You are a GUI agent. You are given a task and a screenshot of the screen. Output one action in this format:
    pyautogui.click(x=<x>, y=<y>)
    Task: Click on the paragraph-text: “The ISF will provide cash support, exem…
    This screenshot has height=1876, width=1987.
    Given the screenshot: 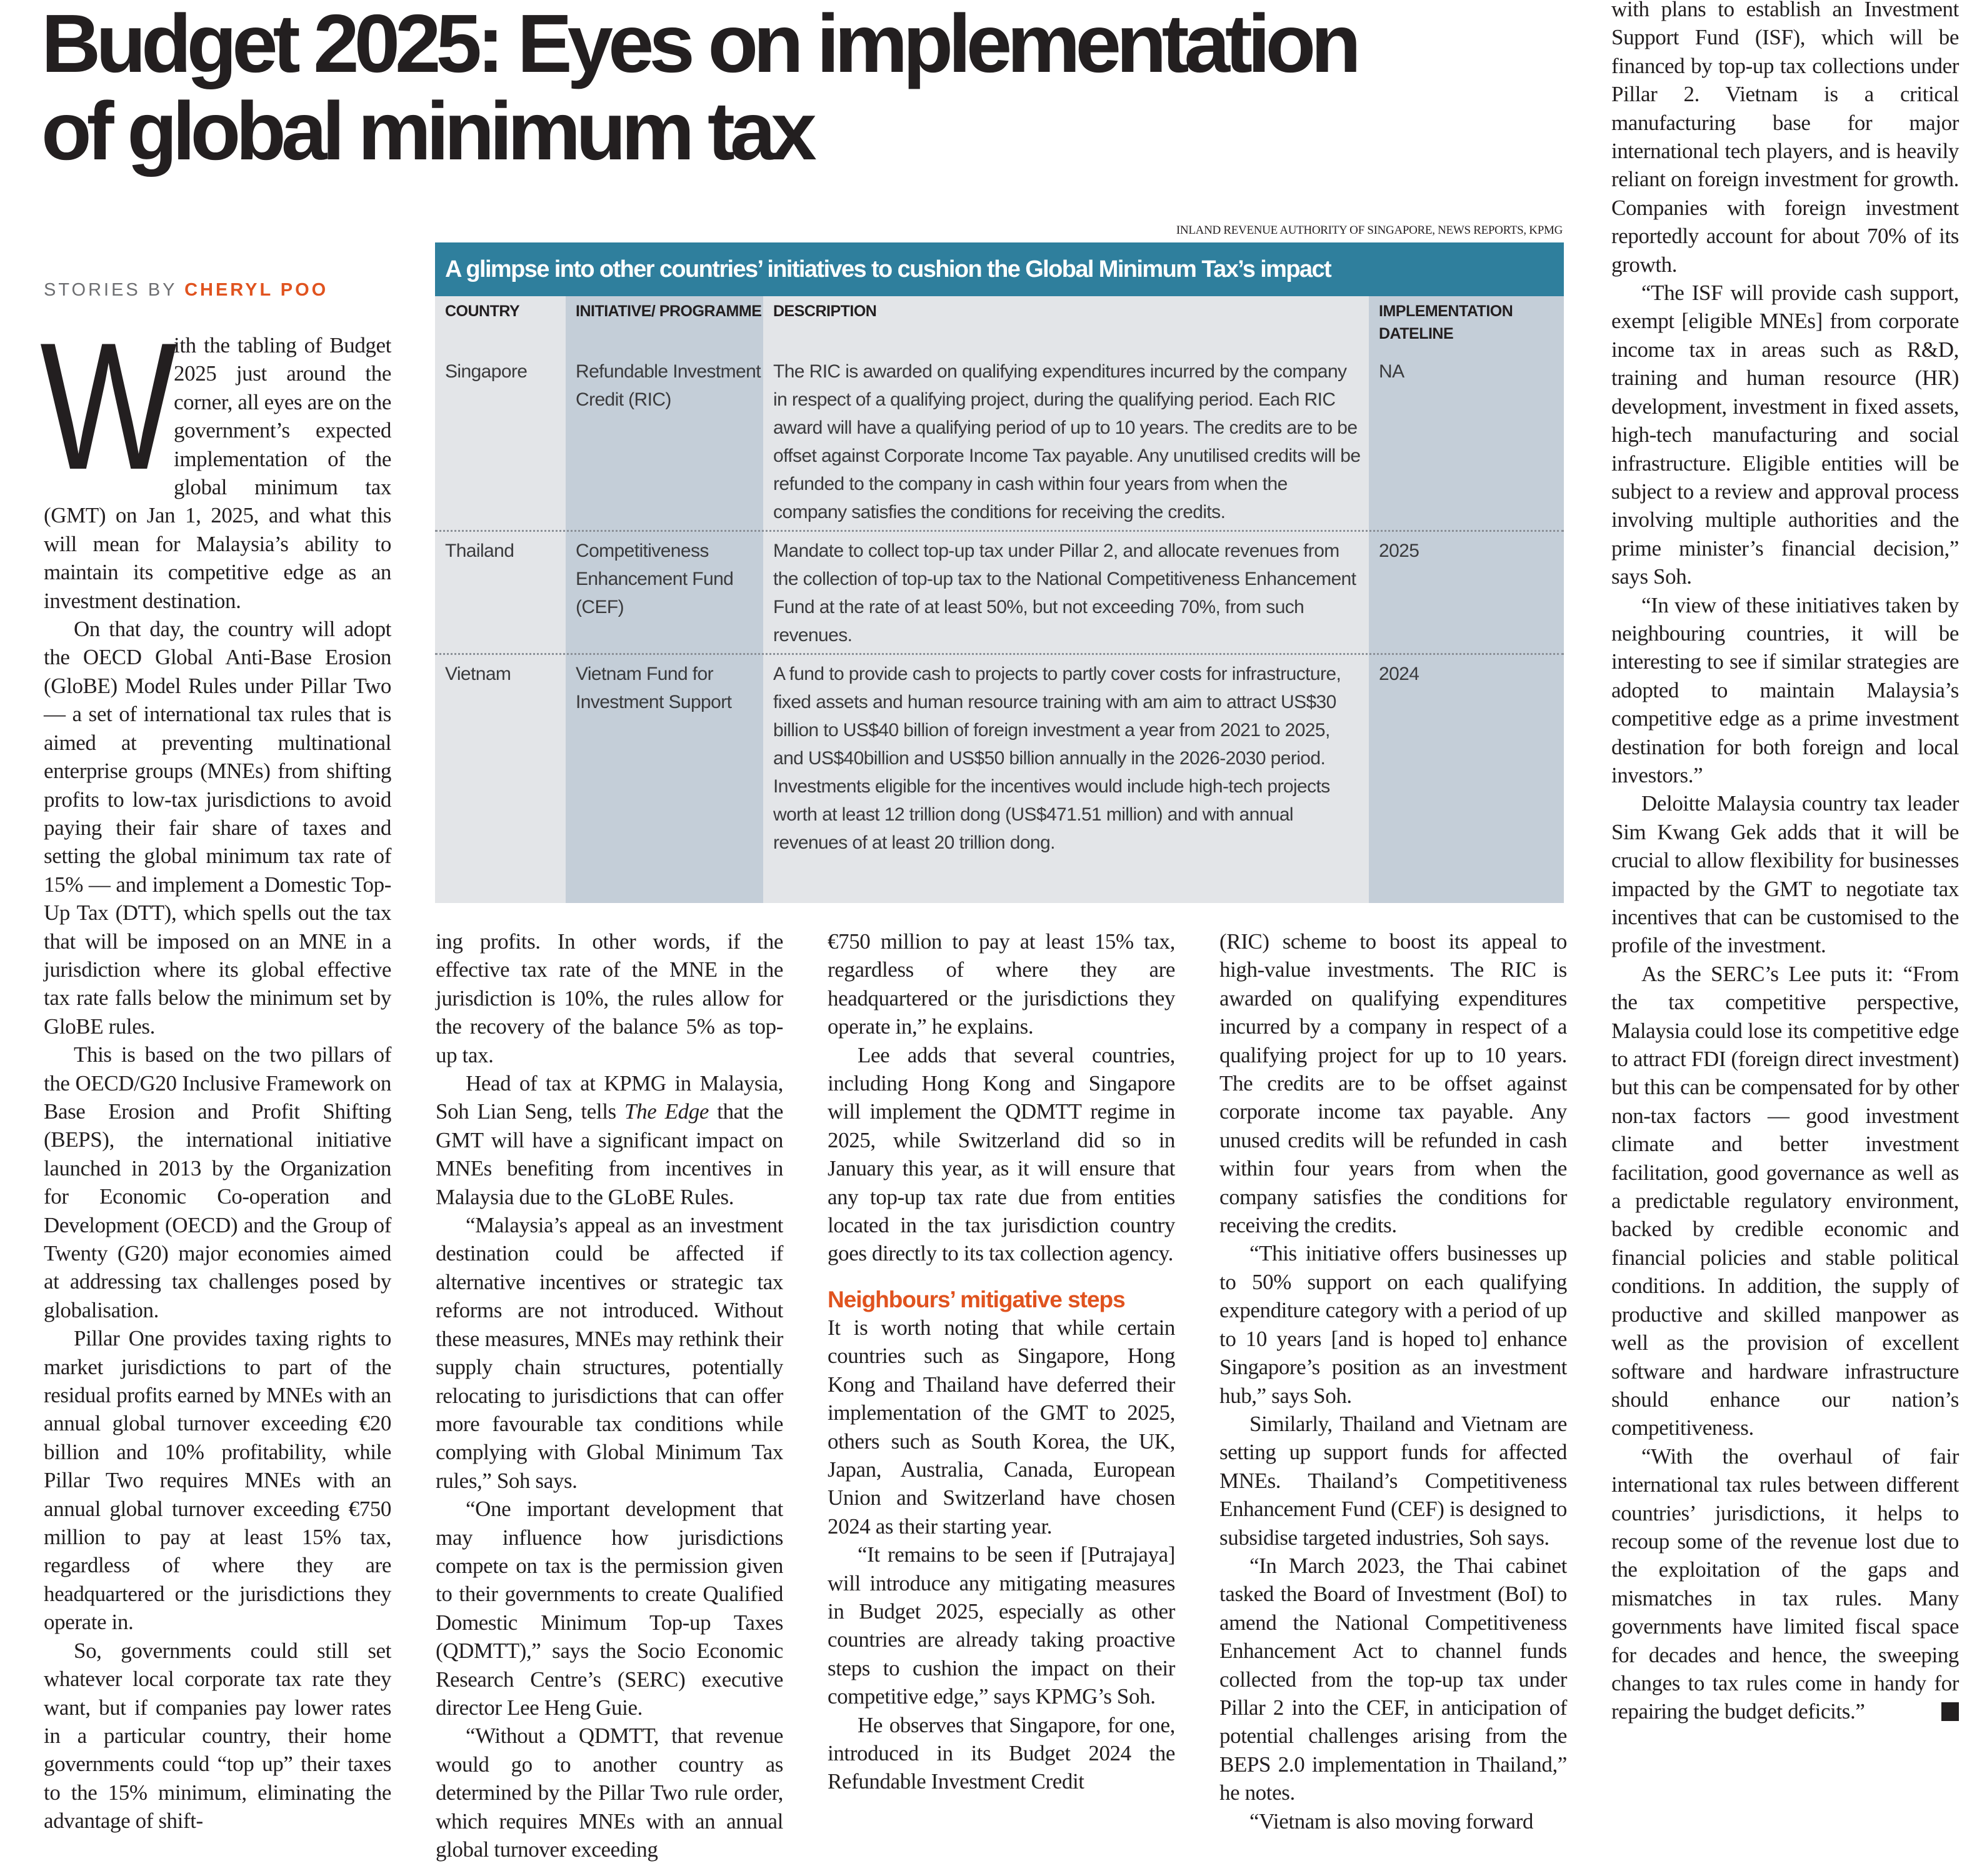 What is the action you would take?
    pyautogui.click(x=1785, y=435)
    